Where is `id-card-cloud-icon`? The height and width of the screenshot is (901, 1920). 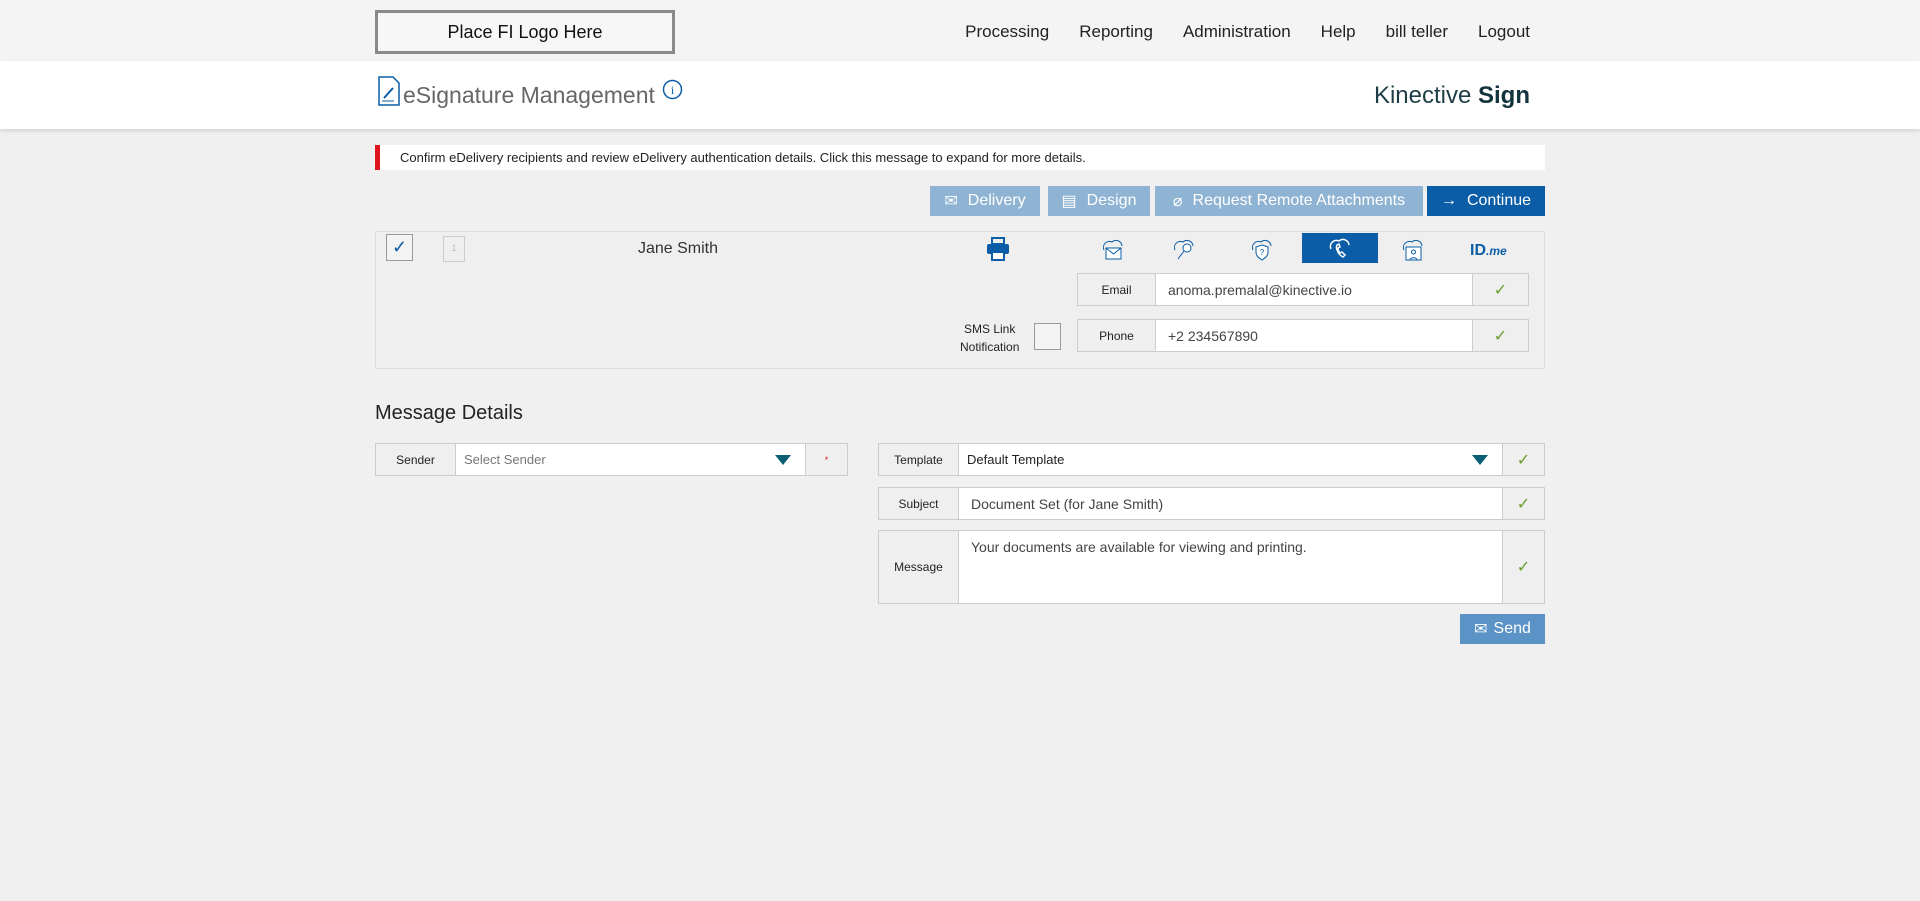
id-card-cloud-icon is located at coordinates (1413, 249).